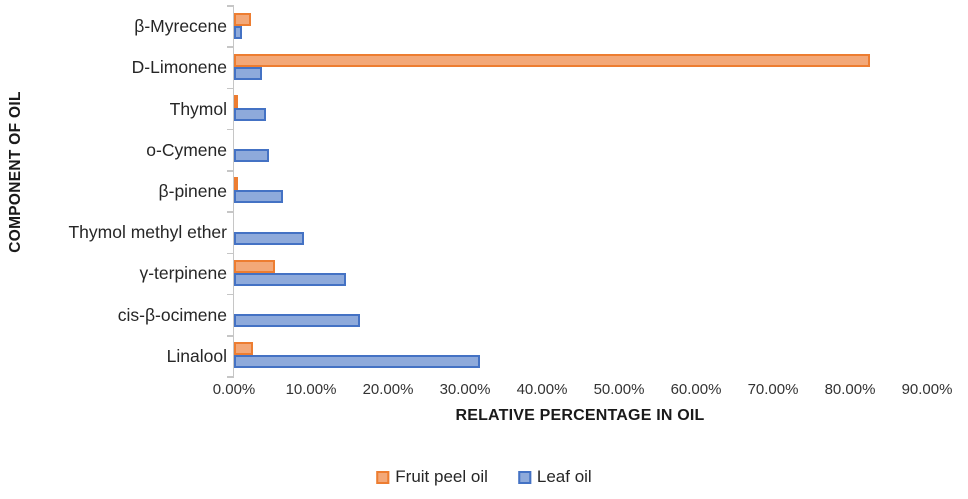  Describe the element at coordinates (172, 314) in the screenshot. I see `category-label: cis-β-ocimene` at that location.